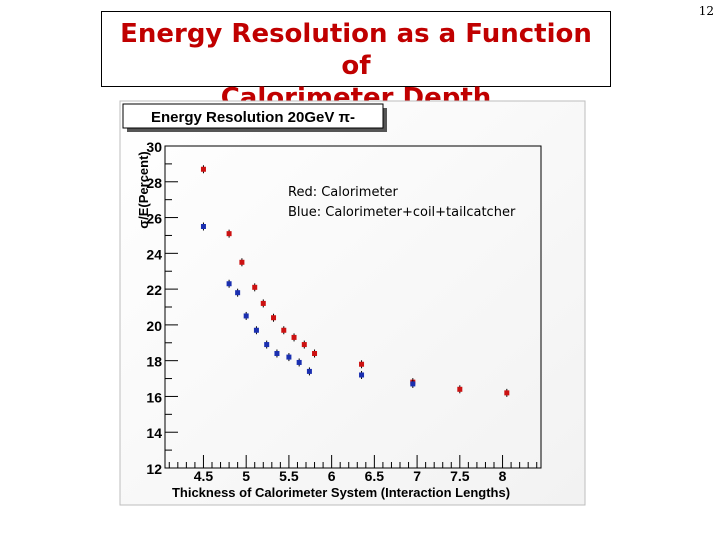 This screenshot has width=720, height=540. I want to click on y-tick-label: 16, so click(154, 397).